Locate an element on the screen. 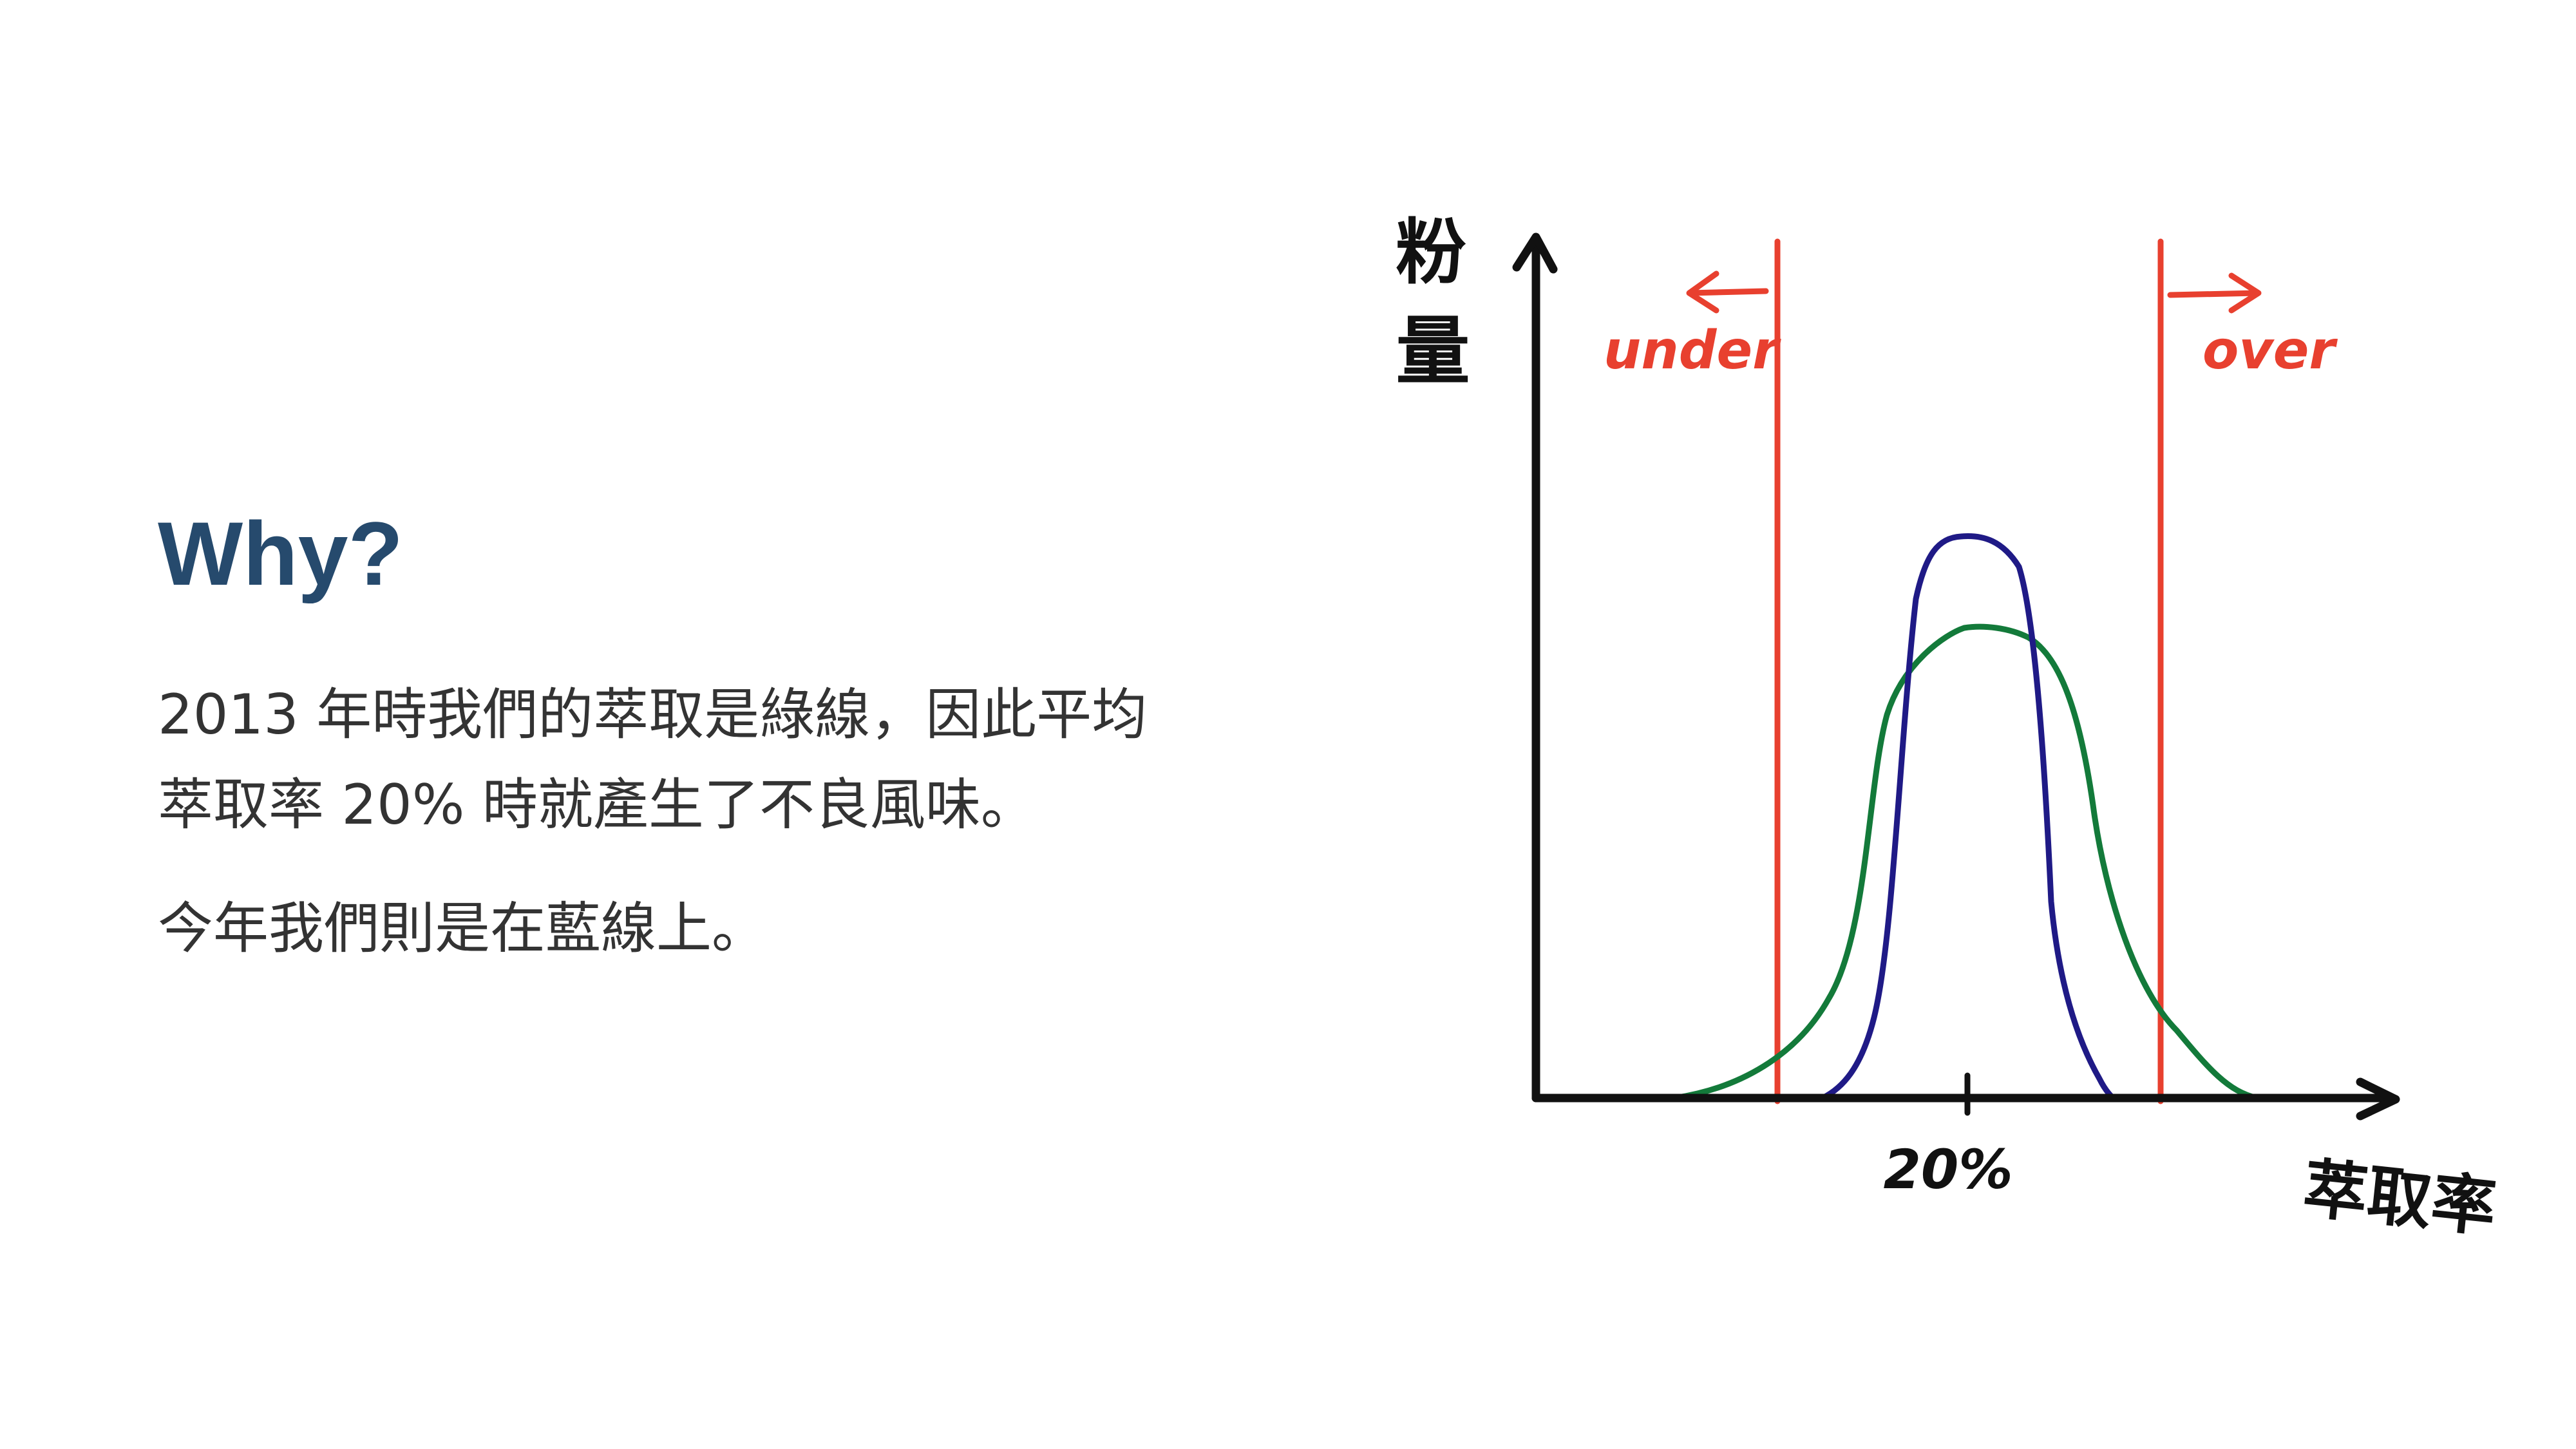 The width and height of the screenshot is (2576, 1449). y-axis is located at coordinates (1535, 667).